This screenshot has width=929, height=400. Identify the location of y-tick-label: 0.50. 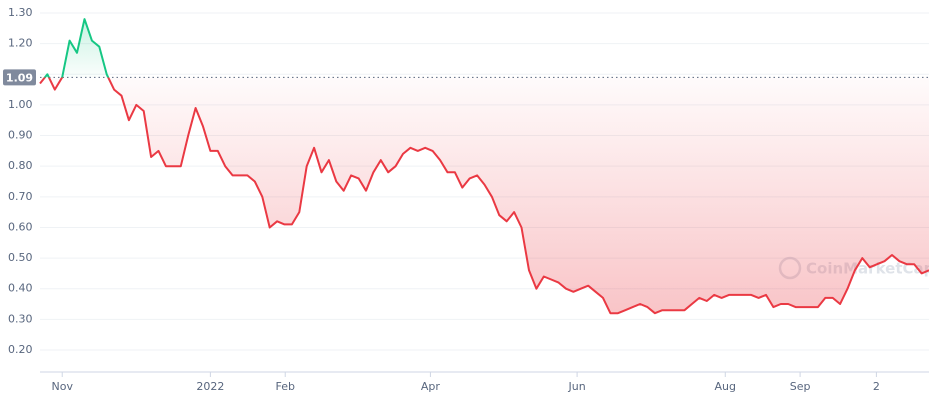
(20, 257).